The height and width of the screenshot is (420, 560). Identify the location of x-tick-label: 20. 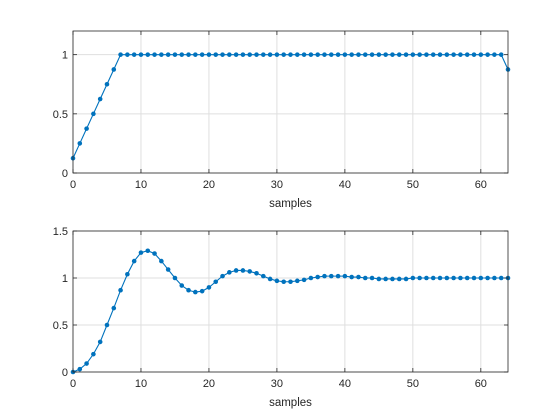
(209, 185).